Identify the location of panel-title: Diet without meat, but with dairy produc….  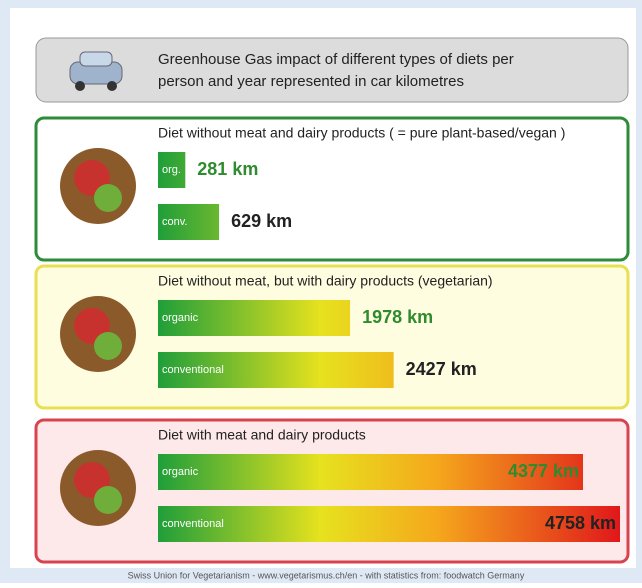
(325, 281).